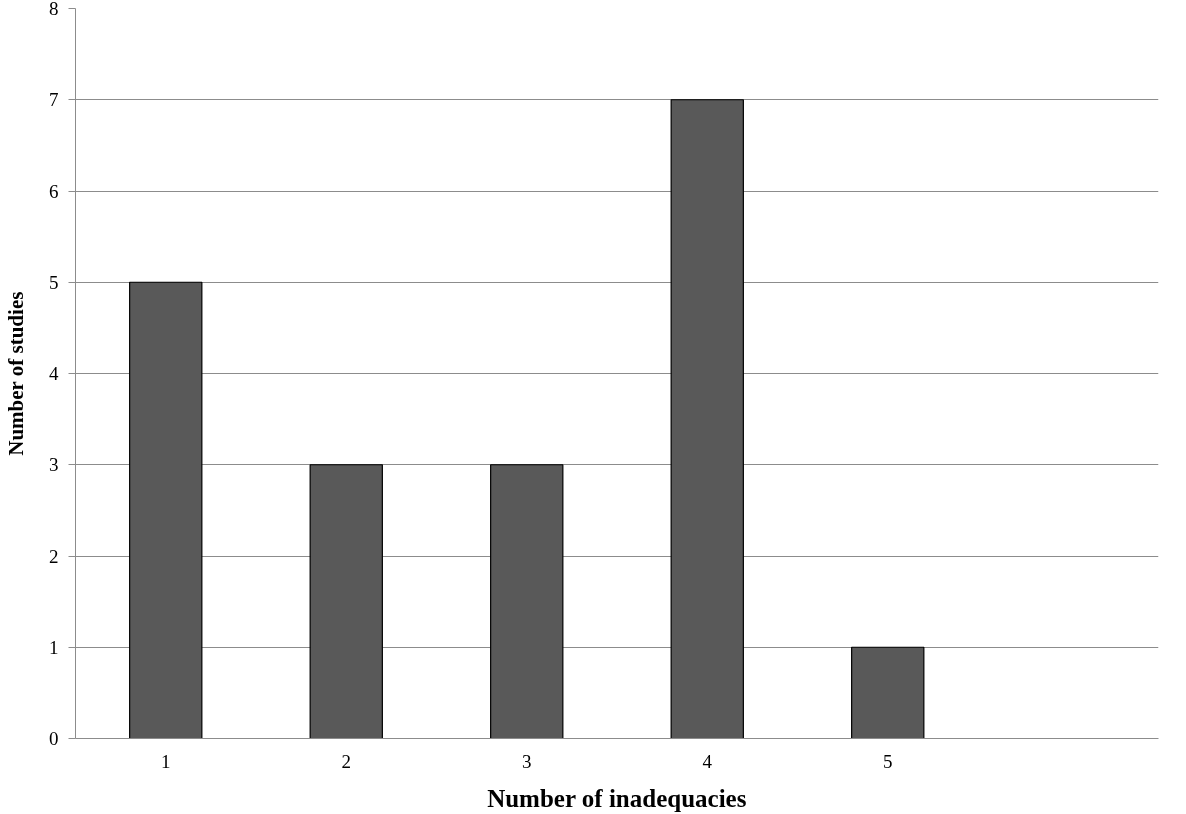  I want to click on x-tick-label: 4, so click(707, 761).